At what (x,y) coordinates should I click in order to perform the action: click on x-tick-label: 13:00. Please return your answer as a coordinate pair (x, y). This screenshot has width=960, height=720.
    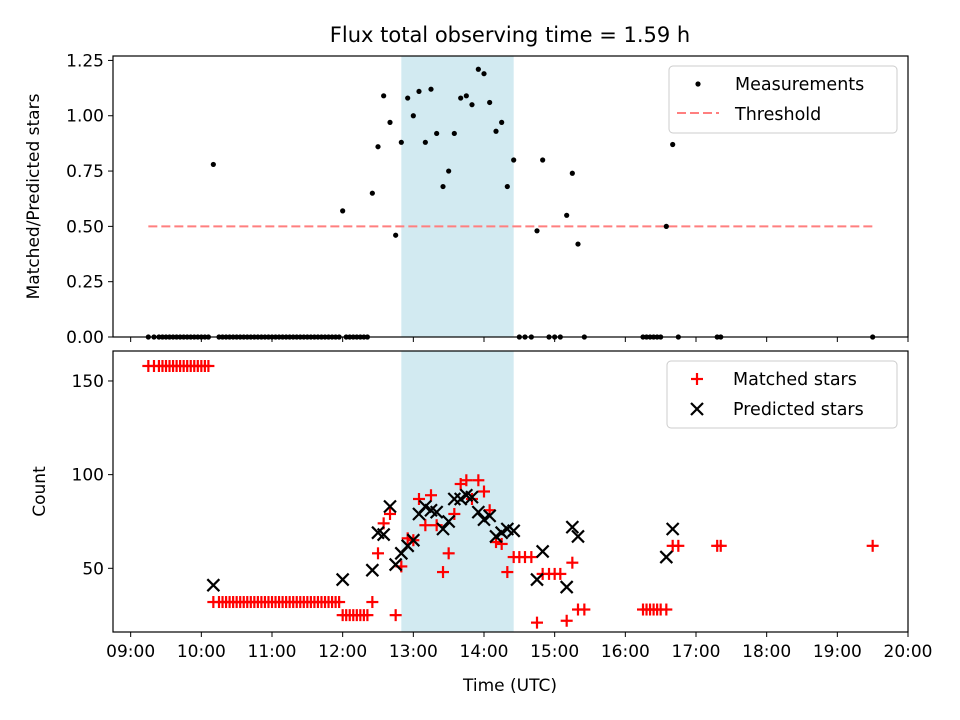
    Looking at the image, I should click on (413, 652).